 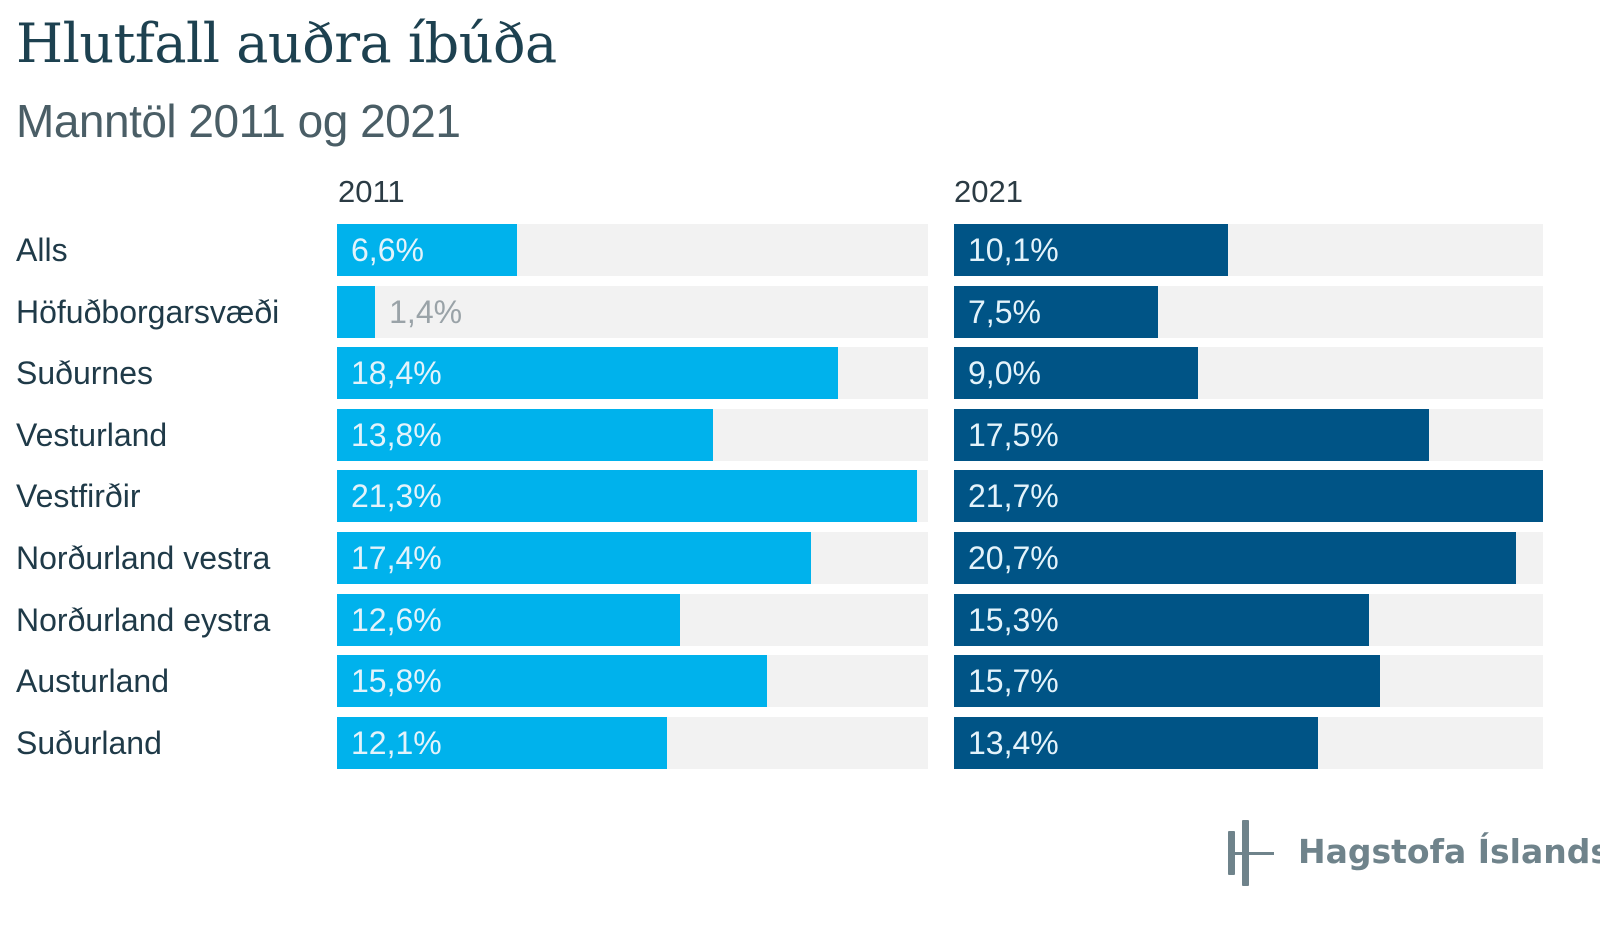 I want to click on data-label-2011: 17,4%, so click(x=396, y=558).